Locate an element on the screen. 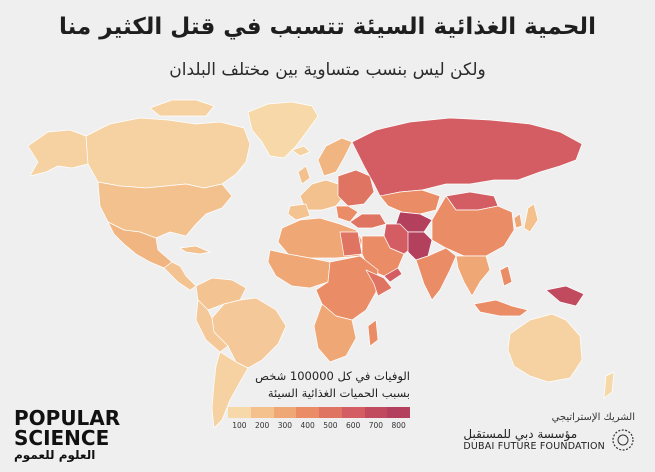  dff-english-name: DUBAI FUTURE FOUNDATION is located at coordinates (534, 446).